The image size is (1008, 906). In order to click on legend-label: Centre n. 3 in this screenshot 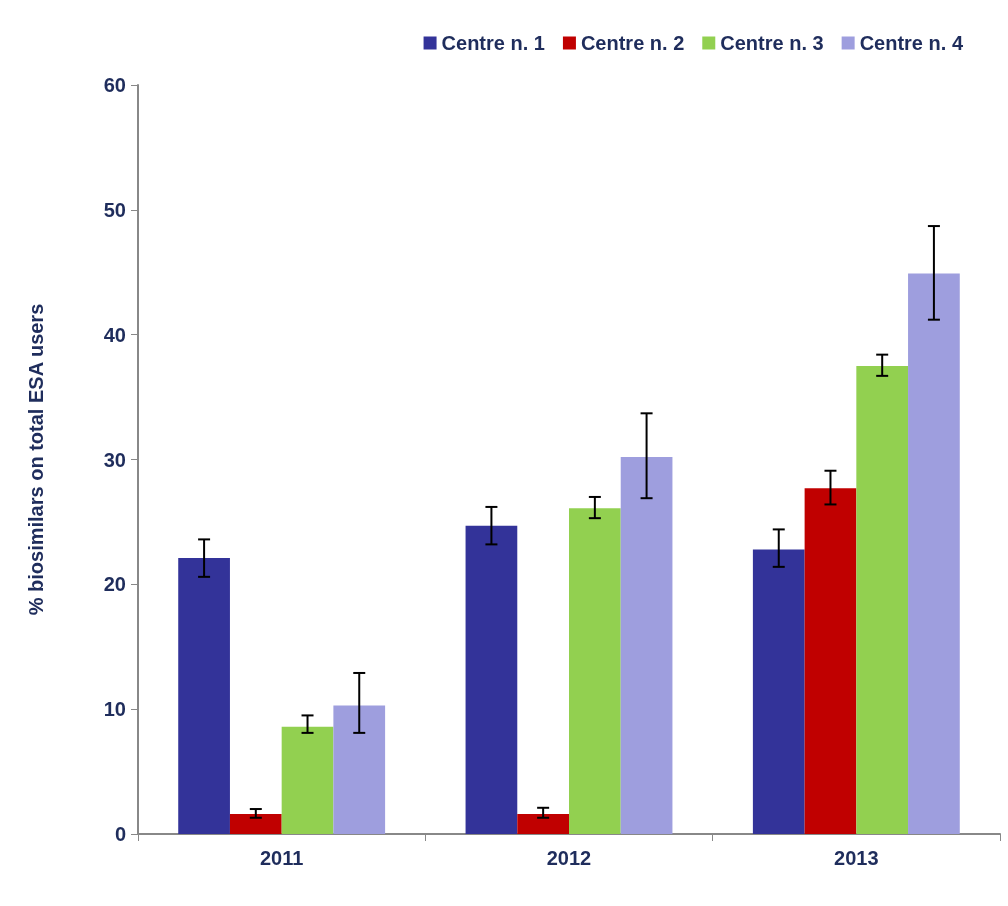, I will do `click(772, 43)`.